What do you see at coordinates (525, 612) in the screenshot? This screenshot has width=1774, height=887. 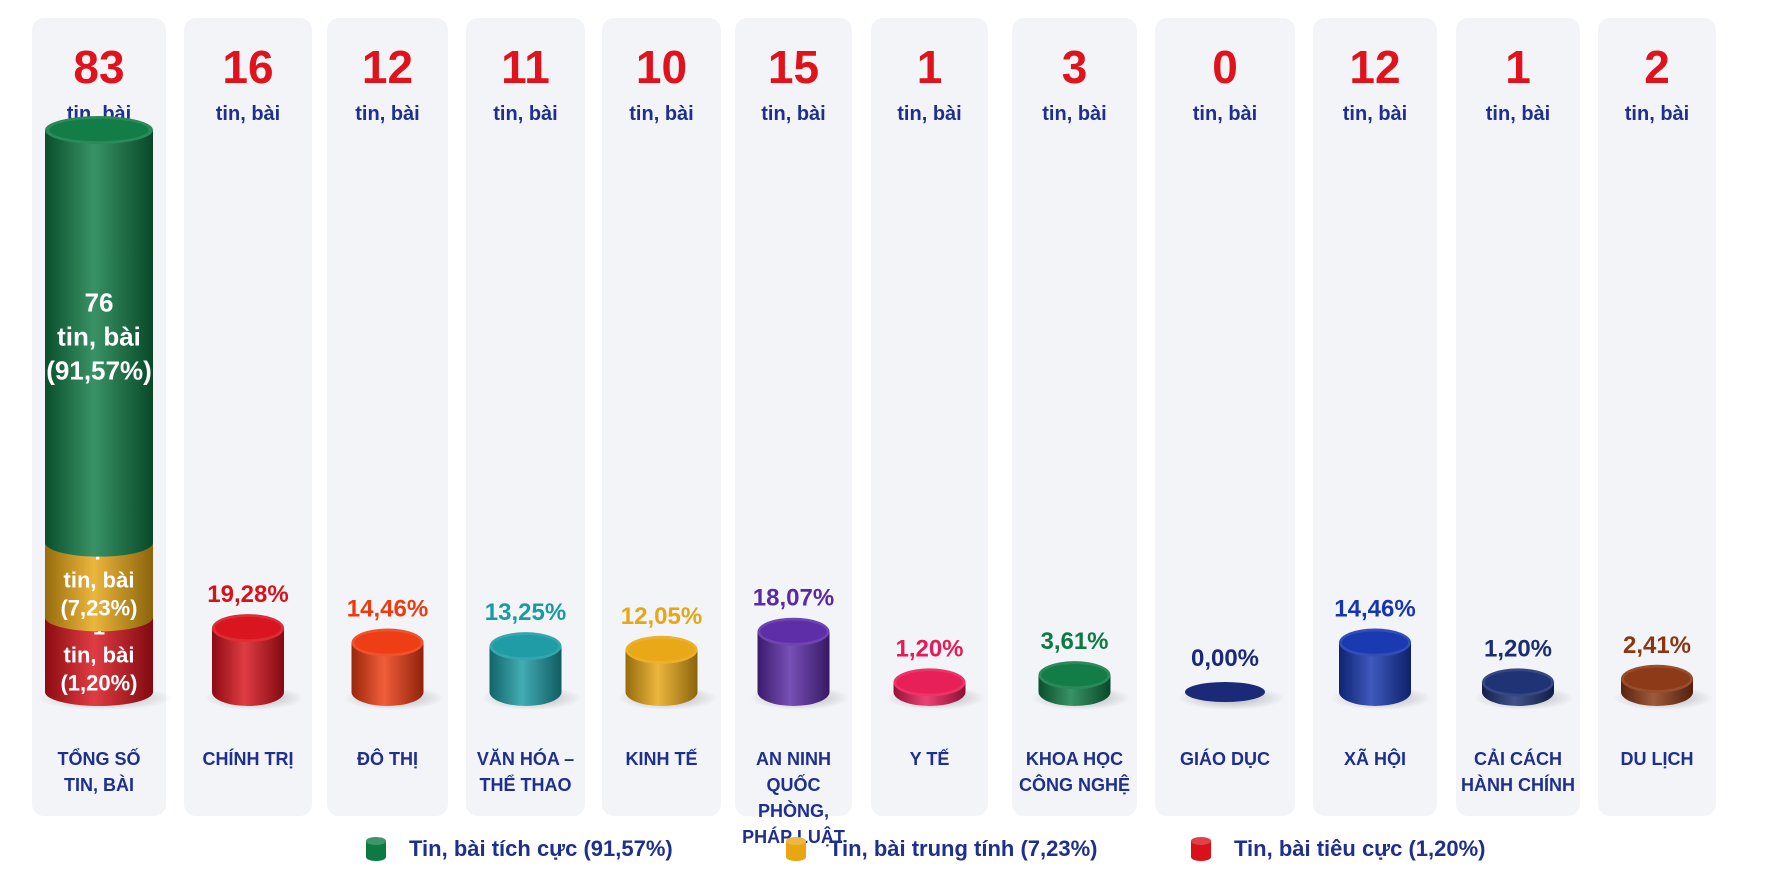 I see `percent-label: 13,25%` at bounding box center [525, 612].